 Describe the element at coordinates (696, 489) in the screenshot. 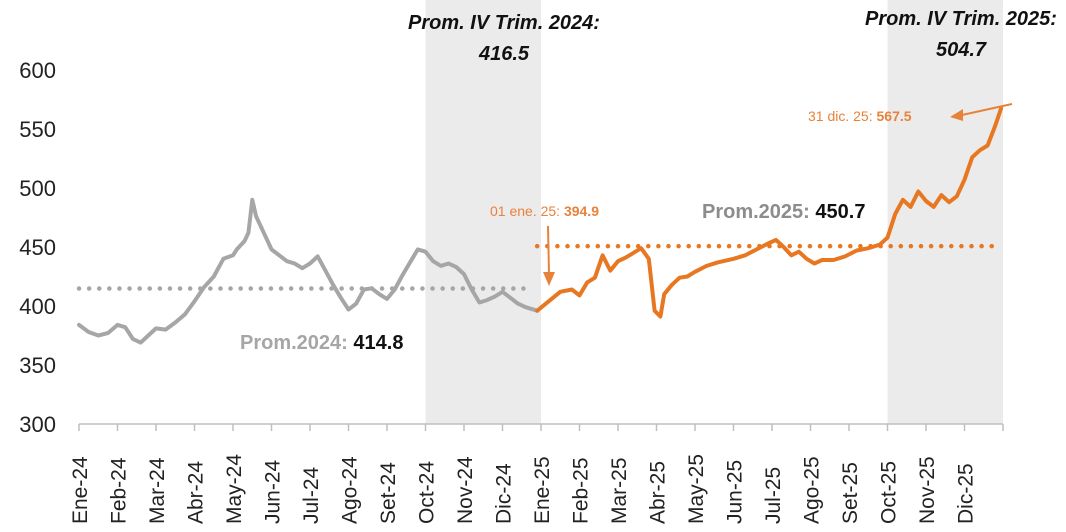

I see `x-tick-label: May-25` at that location.